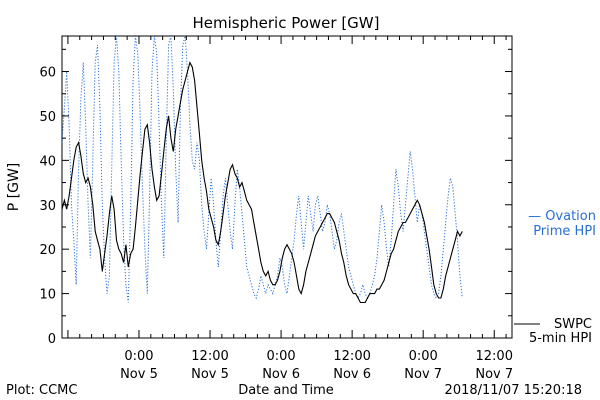 The image size is (600, 400). What do you see at coordinates (47, 73) in the screenshot?
I see `y-tick-label: 60` at bounding box center [47, 73].